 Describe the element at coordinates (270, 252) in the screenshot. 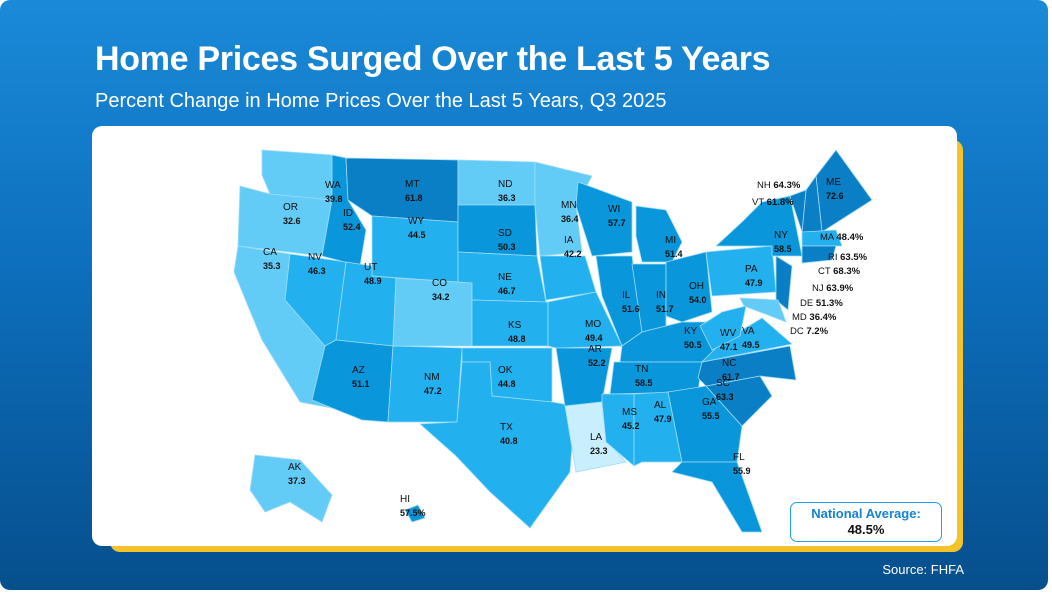

I see `state-label-ca: CA` at that location.